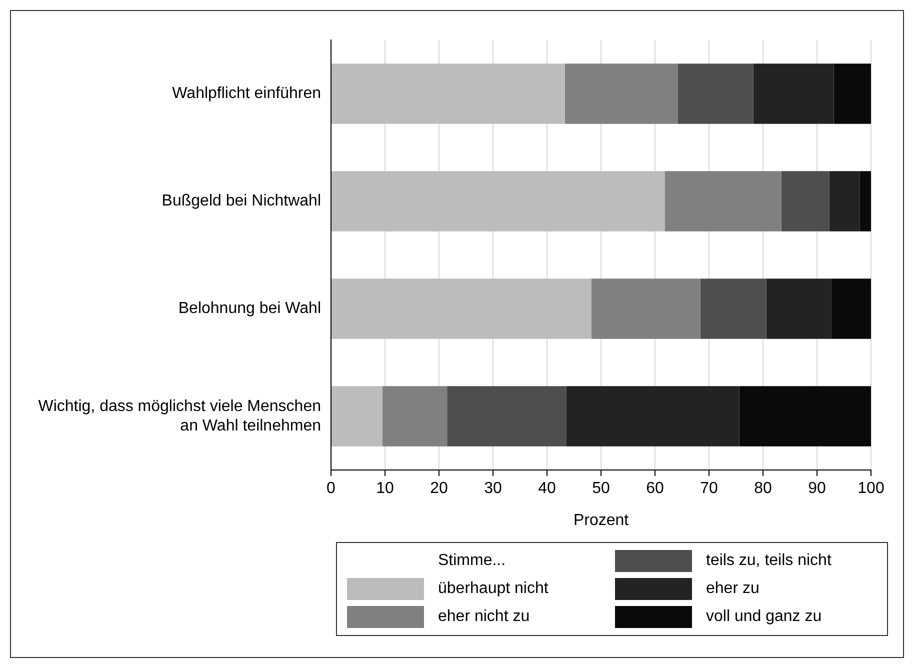 Image resolution: width=912 pixels, height=668 pixels. I want to click on y-tick-label: Belohnung bei Wahl, so click(249, 309).